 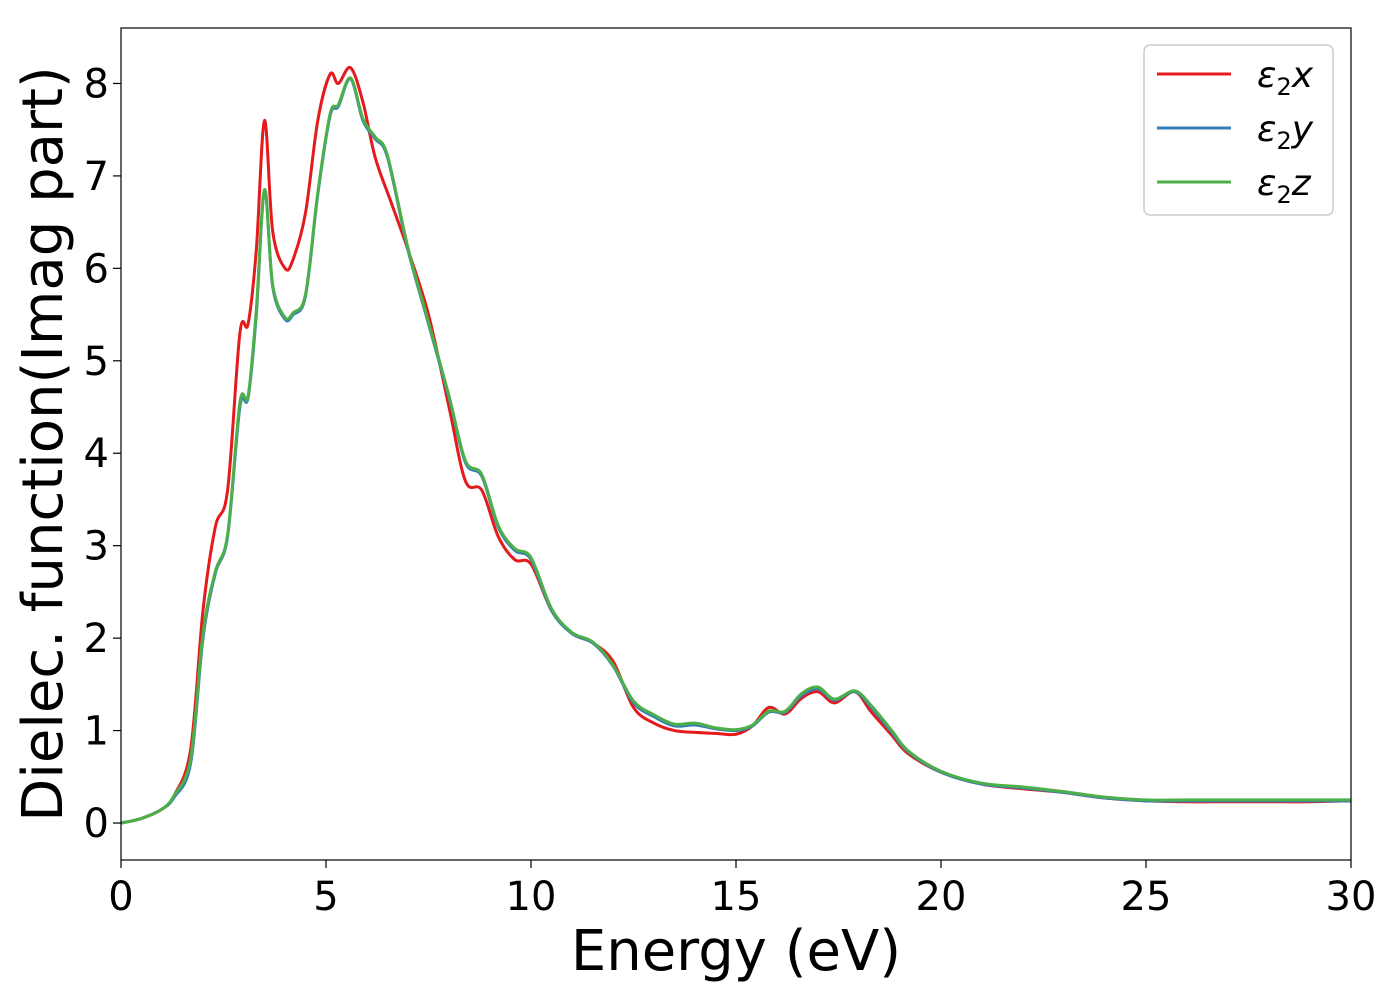 What do you see at coordinates (96, 269) in the screenshot?
I see `y-tick-label: 6` at bounding box center [96, 269].